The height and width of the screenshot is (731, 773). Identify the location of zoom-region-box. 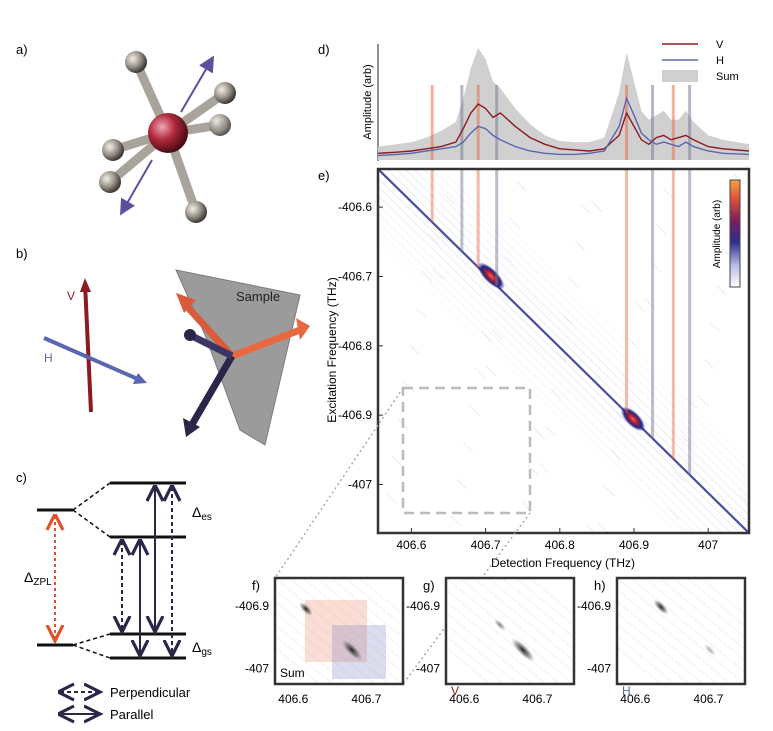
(466, 450).